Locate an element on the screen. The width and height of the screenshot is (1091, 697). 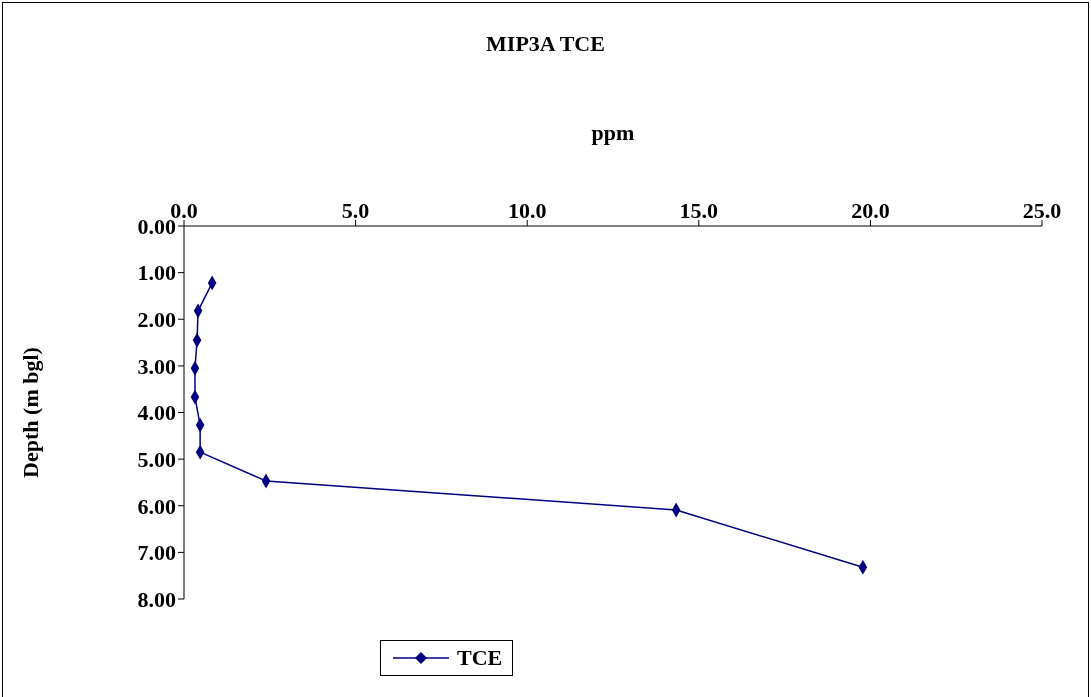
x-axis-title: ppm is located at coordinates (613, 133).